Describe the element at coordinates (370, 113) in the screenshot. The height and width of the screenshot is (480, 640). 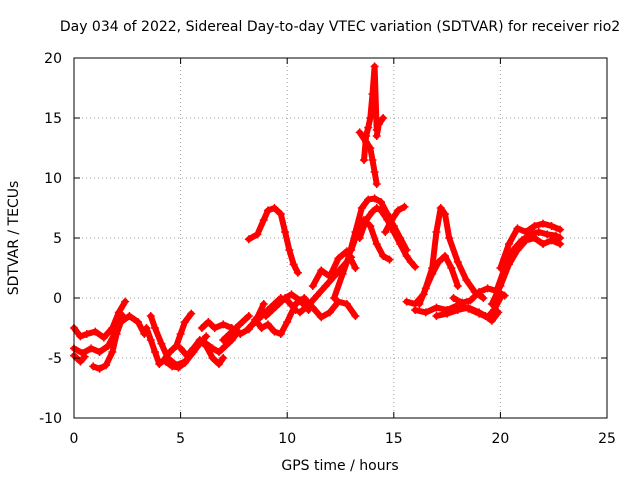
I see `series-track-w` at that location.